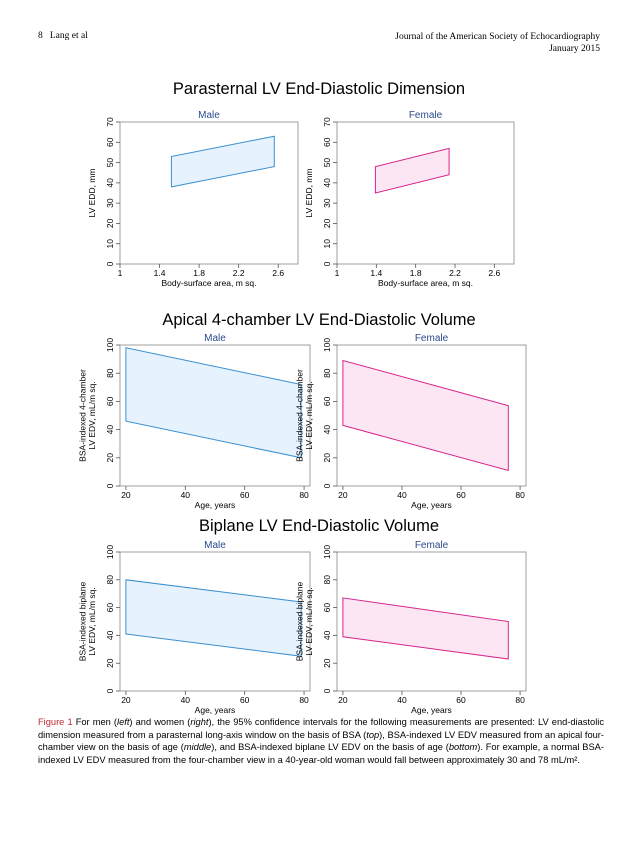 This screenshot has height=854, width=638. I want to click on r2-female-ytick-label-1: 20, so click(327, 663).